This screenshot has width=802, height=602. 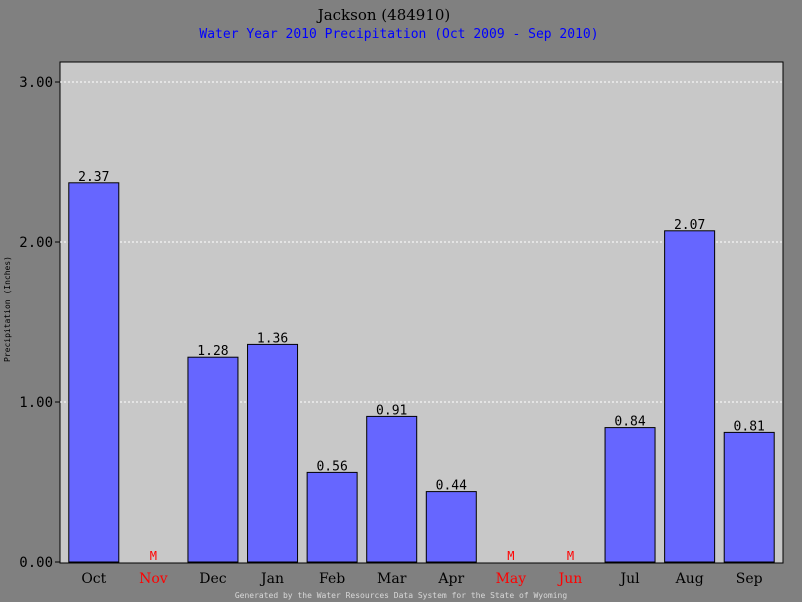 I want to click on missing-marker-jun: M, so click(x=570, y=556).